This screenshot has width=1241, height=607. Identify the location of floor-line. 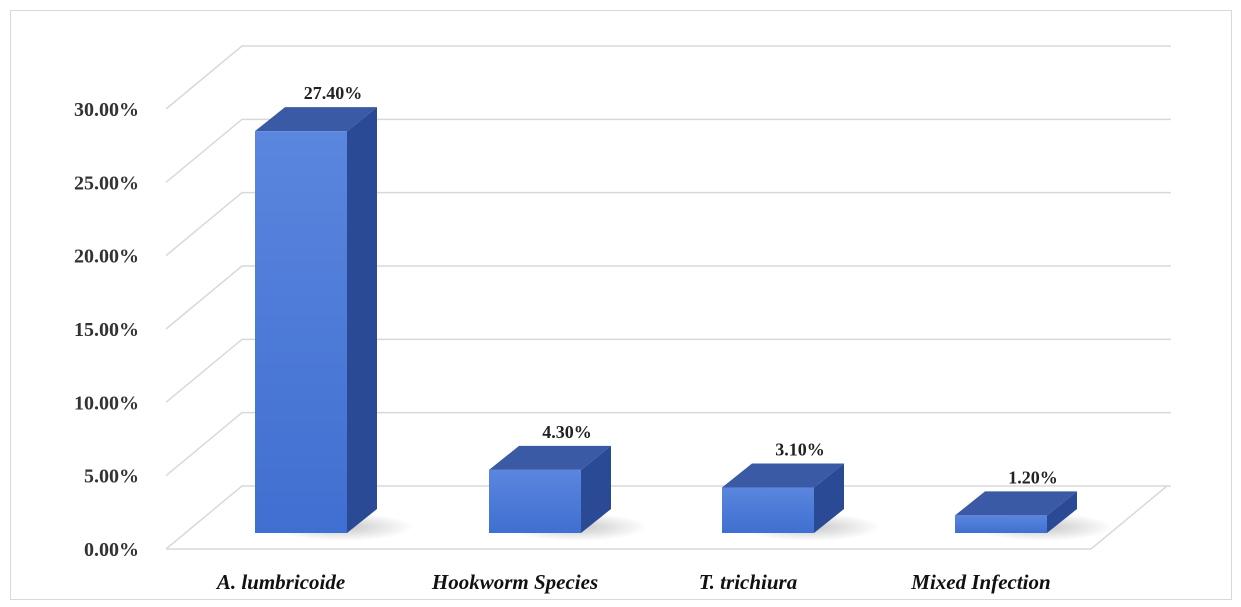
(1129, 517).